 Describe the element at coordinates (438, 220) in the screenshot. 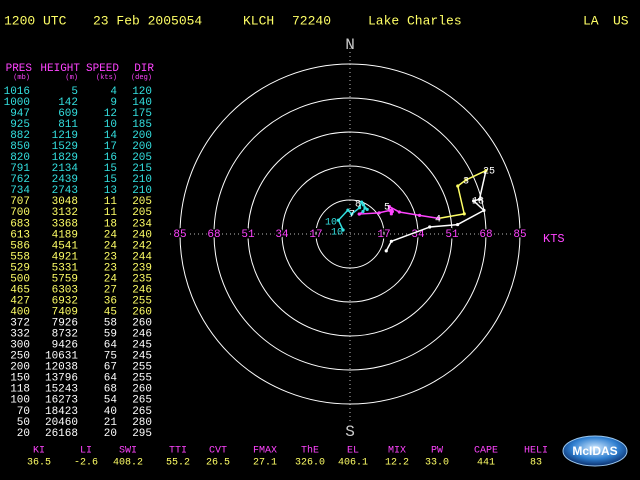

I see `height-label: 4` at that location.